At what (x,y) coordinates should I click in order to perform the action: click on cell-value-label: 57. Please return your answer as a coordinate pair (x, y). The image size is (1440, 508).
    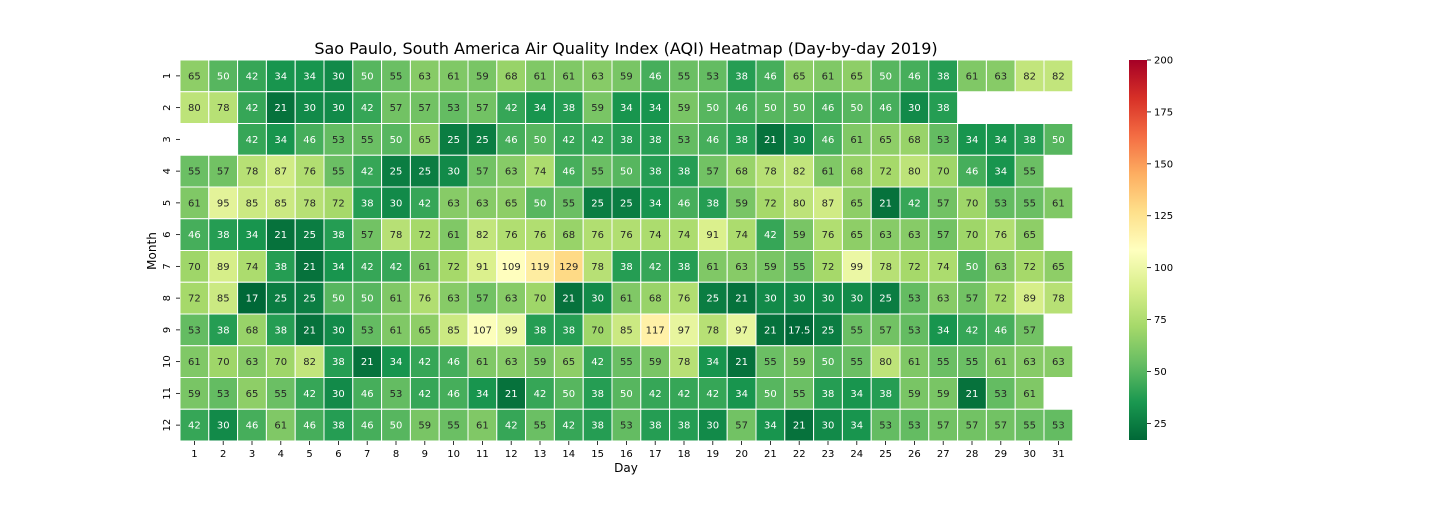
    Looking at the image, I should click on (943, 235).